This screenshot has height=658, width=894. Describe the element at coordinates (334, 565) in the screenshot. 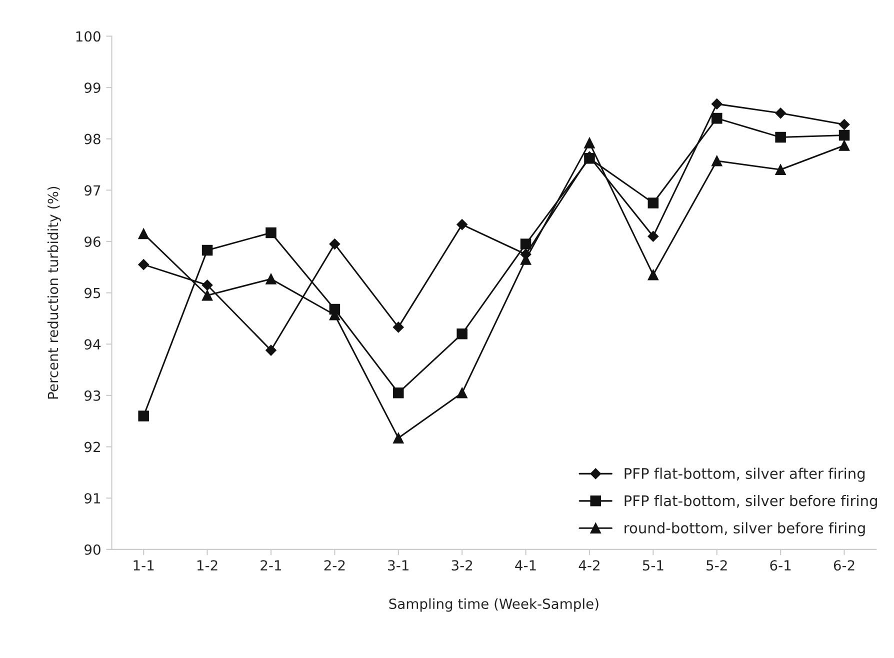

I see `x-tick-label: 2-2` at that location.